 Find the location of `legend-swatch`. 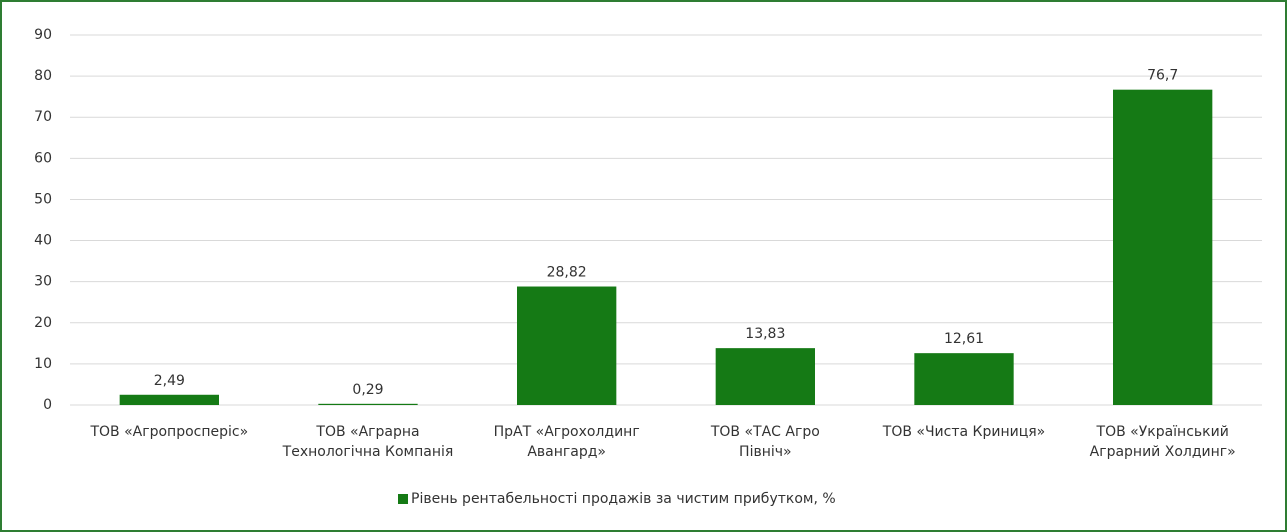

legend-swatch is located at coordinates (403, 499).